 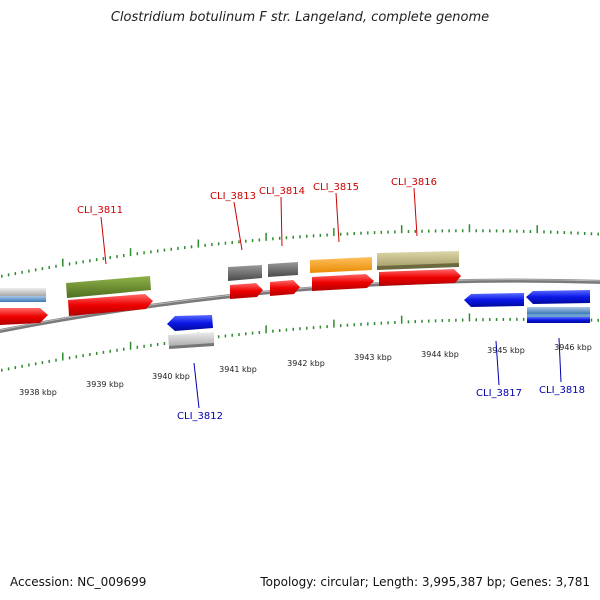 What do you see at coordinates (306, 363) in the screenshot?
I see `scale-label: 3942 kbp` at bounding box center [306, 363].